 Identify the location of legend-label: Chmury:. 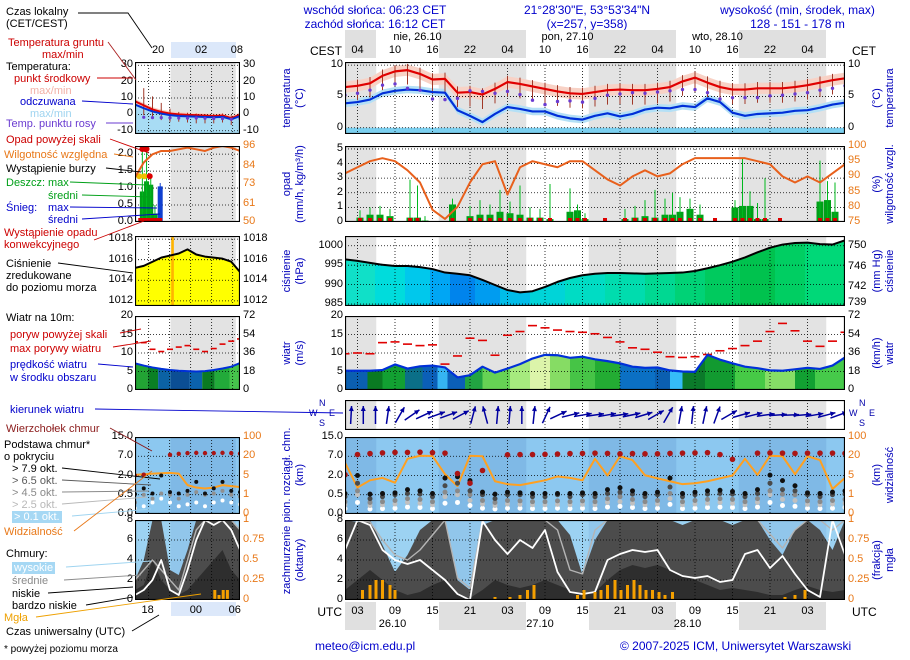
(27, 554).